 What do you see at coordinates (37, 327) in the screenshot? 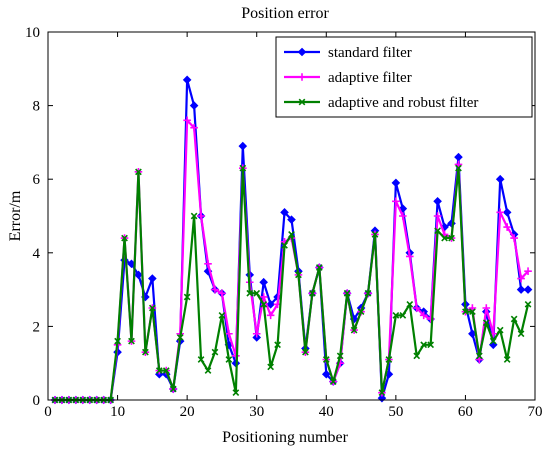
I see `y-tick-label: 2` at bounding box center [37, 327].